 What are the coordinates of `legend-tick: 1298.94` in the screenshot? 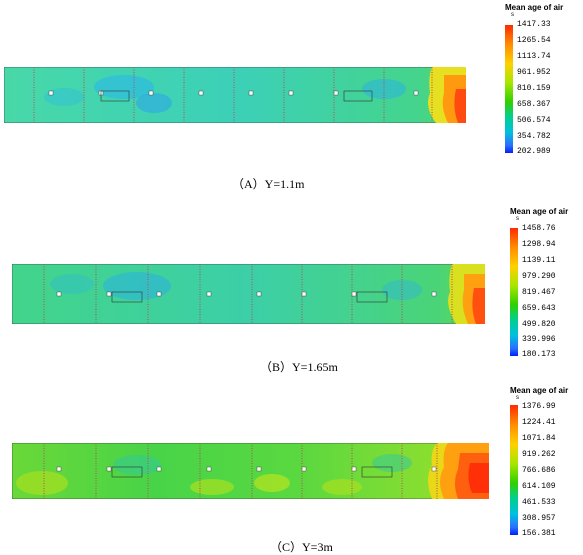 It's located at (539, 244).